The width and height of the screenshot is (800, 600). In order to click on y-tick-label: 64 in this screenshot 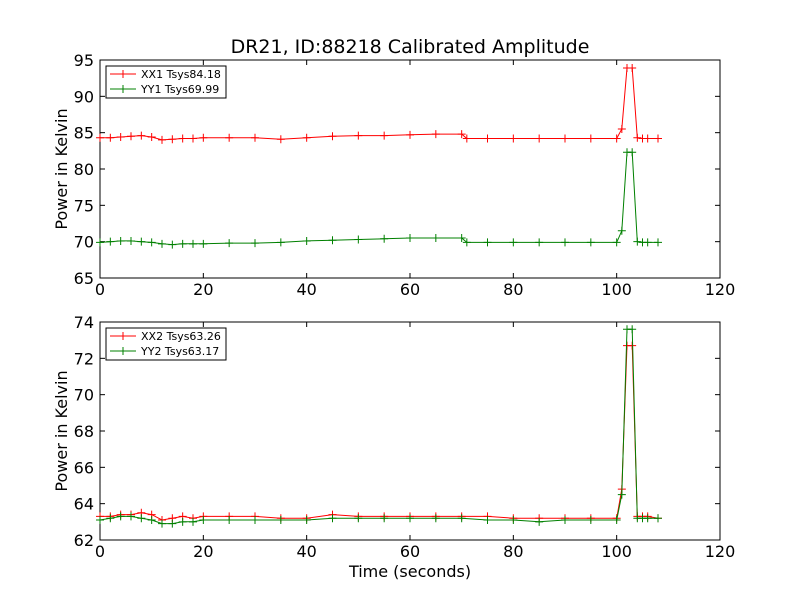, I will do `click(84, 504)`.